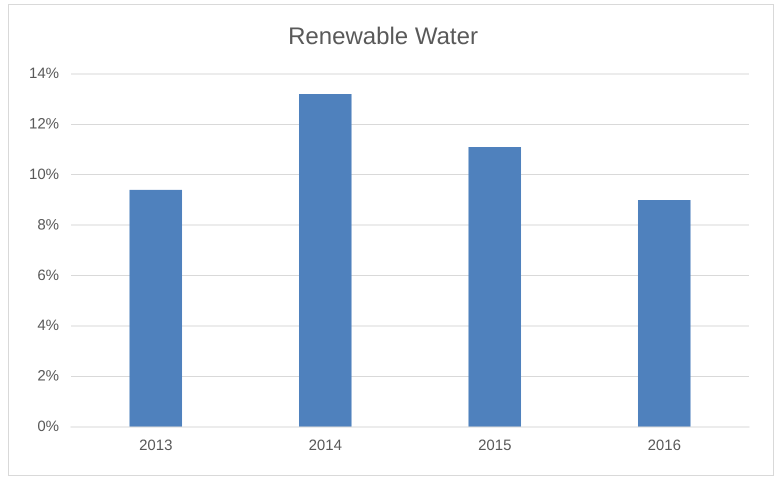 Image resolution: width=782 pixels, height=483 pixels. What do you see at coordinates (44, 174) in the screenshot?
I see `y-tick-label: 10%` at bounding box center [44, 174].